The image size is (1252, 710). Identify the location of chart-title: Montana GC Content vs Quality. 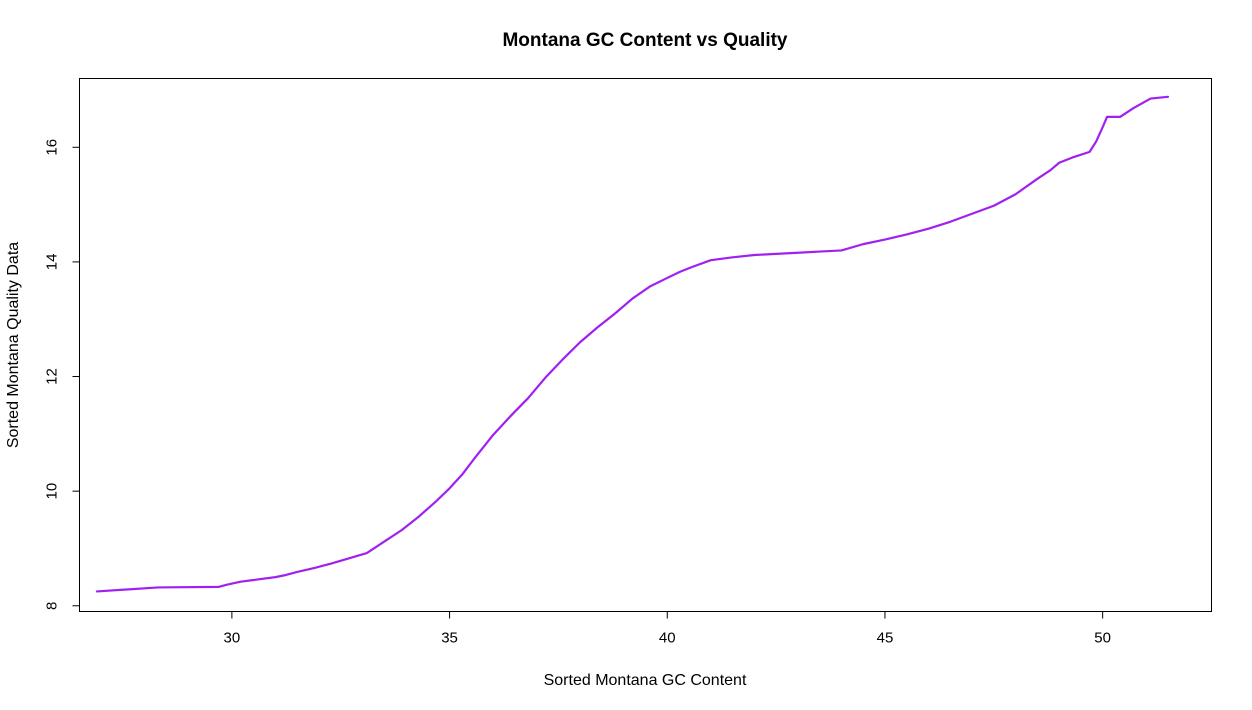
(644, 40).